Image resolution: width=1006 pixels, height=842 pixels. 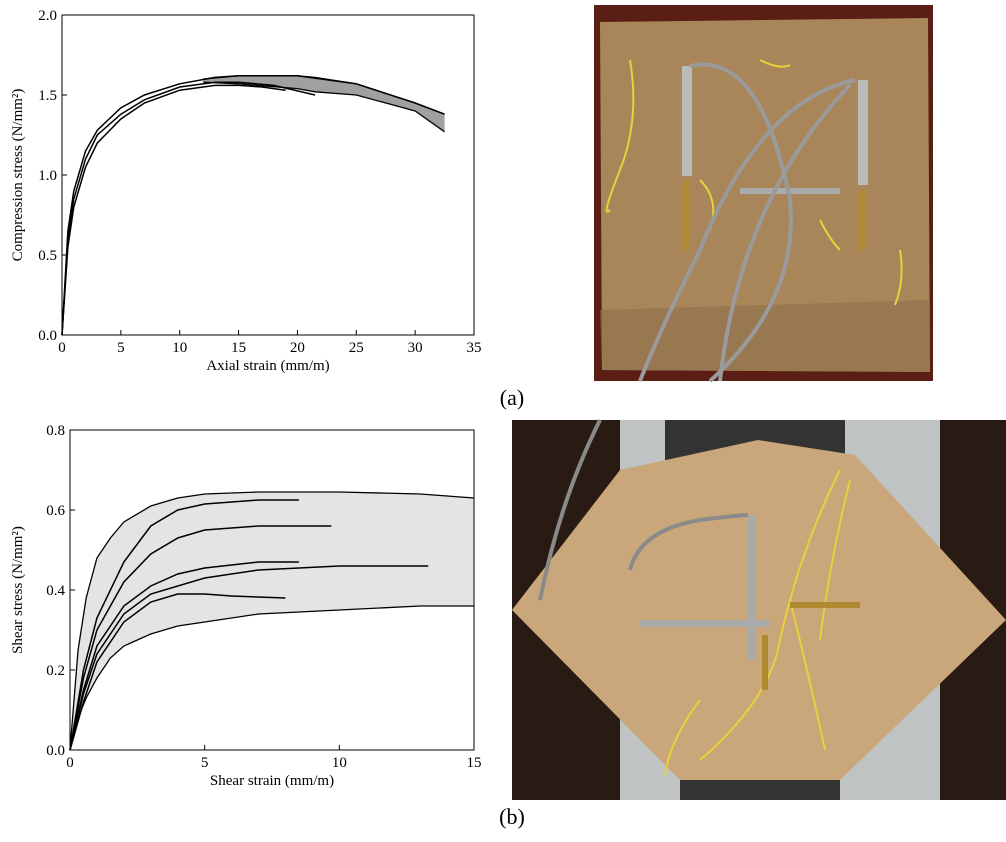 I want to click on x-tick-label: 20, so click(x=297, y=348).